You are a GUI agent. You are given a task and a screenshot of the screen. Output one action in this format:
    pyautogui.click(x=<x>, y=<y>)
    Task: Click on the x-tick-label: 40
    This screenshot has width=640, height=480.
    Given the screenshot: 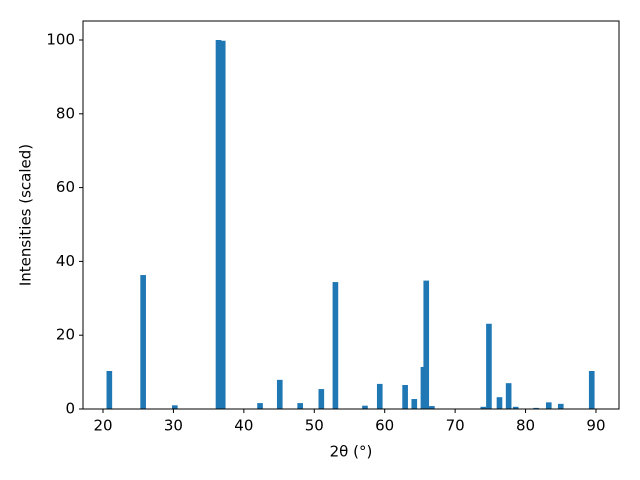 What is the action you would take?
    pyautogui.click(x=243, y=426)
    